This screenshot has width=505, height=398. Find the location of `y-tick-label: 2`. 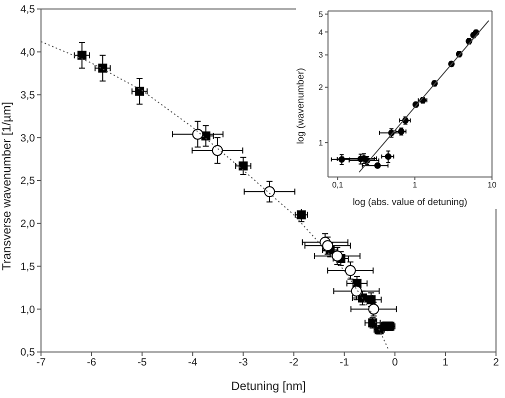

y-tick-label: 2 is located at coordinates (321, 87).